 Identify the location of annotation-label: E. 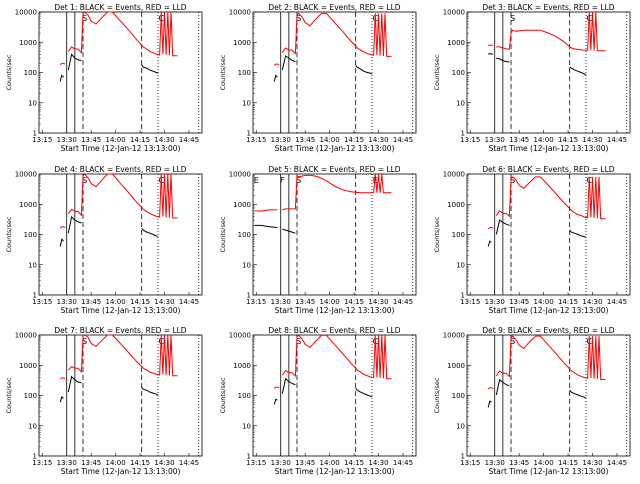
(256, 180).